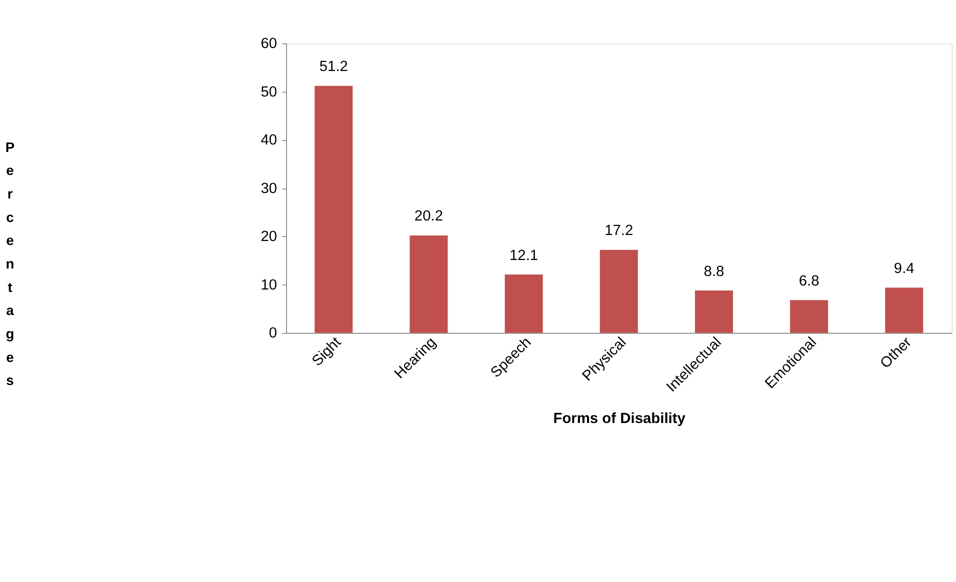  Describe the element at coordinates (714, 272) in the screenshot. I see `data-label: 8.8` at that location.